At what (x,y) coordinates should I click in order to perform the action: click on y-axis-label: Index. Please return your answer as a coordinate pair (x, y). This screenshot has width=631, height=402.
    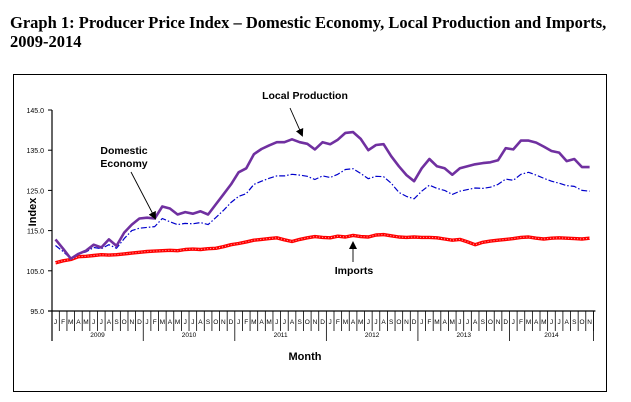
    Looking at the image, I should click on (33, 212).